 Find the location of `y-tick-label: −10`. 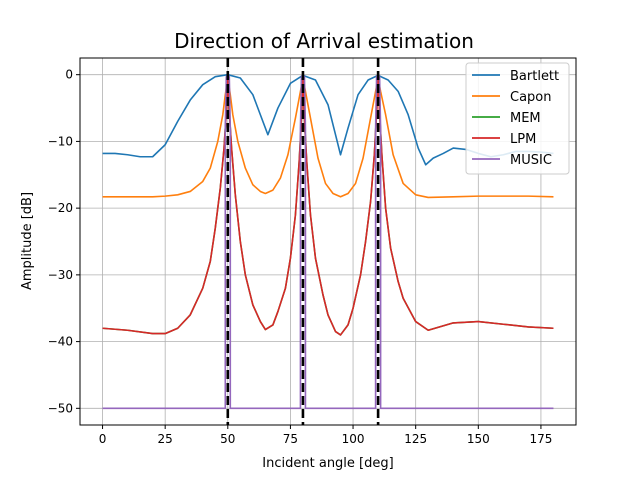

y-tick-label: −10 is located at coordinates (60, 141).